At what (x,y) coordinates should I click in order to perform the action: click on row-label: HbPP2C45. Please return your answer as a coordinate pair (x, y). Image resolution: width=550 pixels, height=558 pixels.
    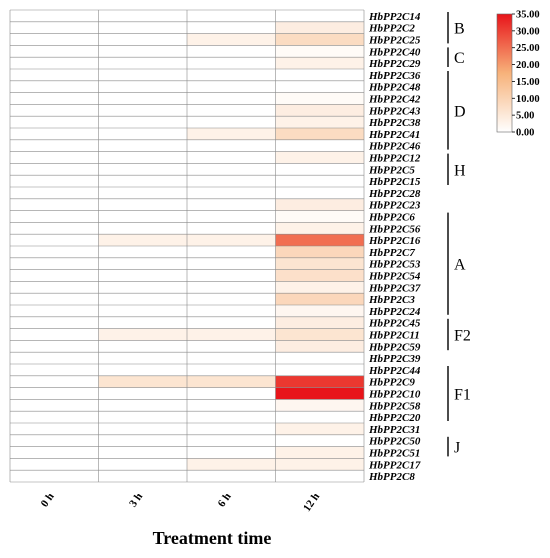
    Looking at the image, I should click on (394, 324).